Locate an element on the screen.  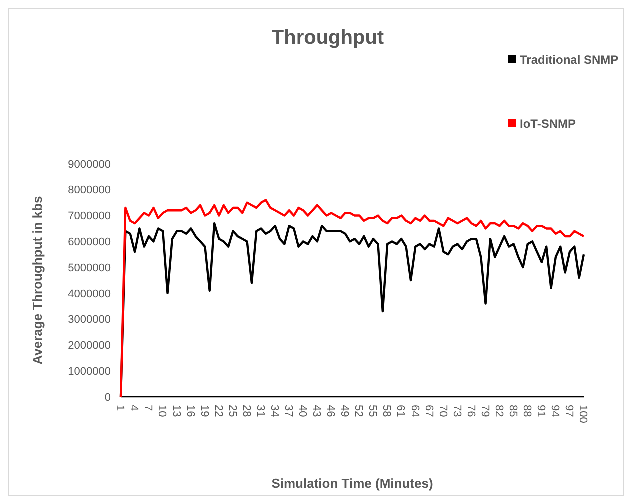
y-axis-title: Average Throughput in kbs is located at coordinates (37, 280).